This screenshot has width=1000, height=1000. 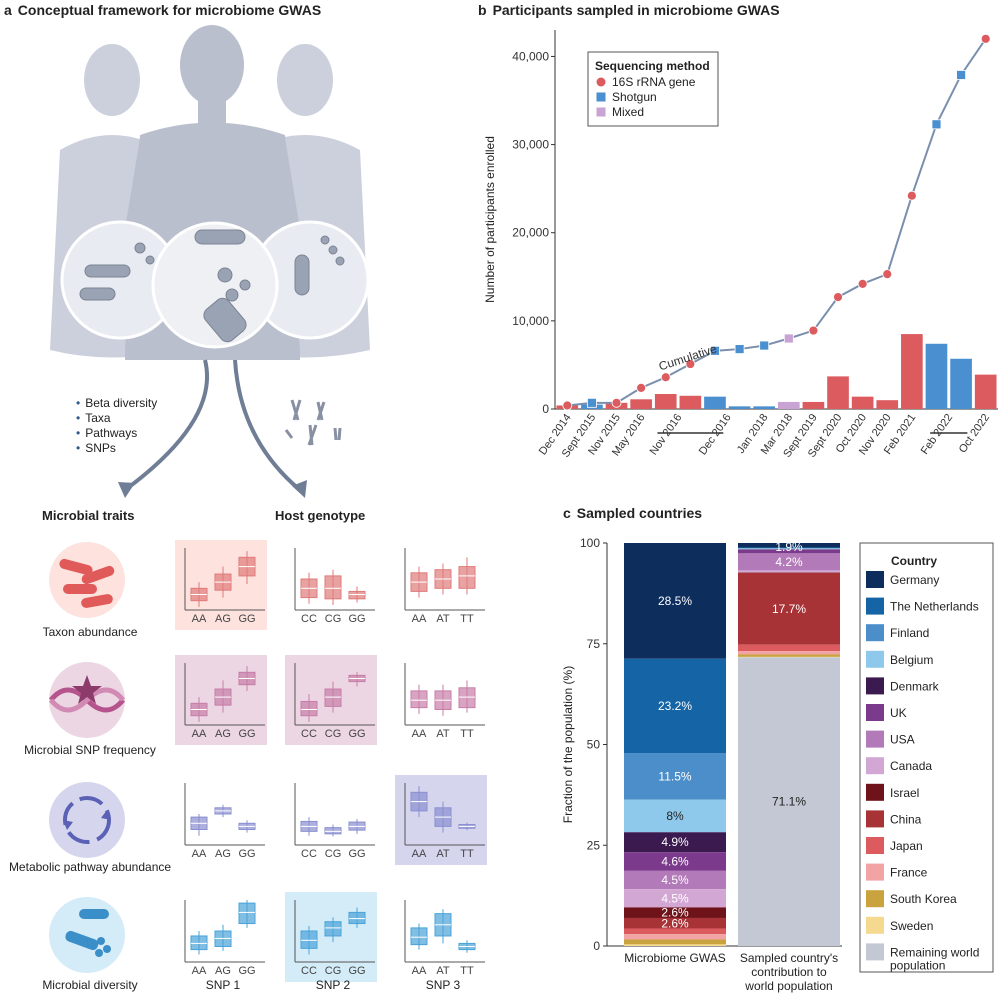 What do you see at coordinates (715, 434) in the screenshot?
I see `x-tick-label: Dec 2016` at bounding box center [715, 434].